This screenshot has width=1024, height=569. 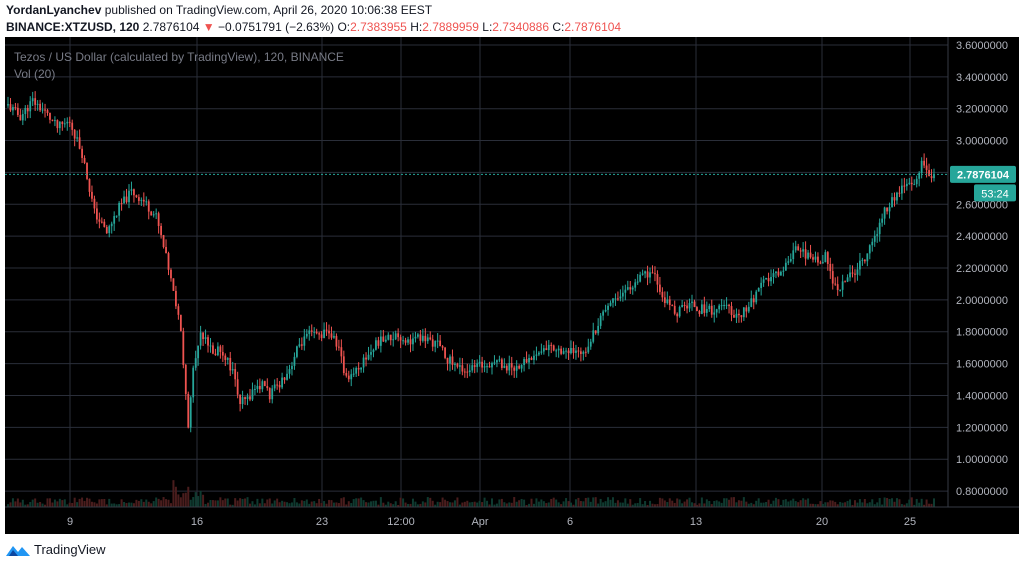 I want to click on y-tick-label: 2.0000000, so click(x=982, y=301).